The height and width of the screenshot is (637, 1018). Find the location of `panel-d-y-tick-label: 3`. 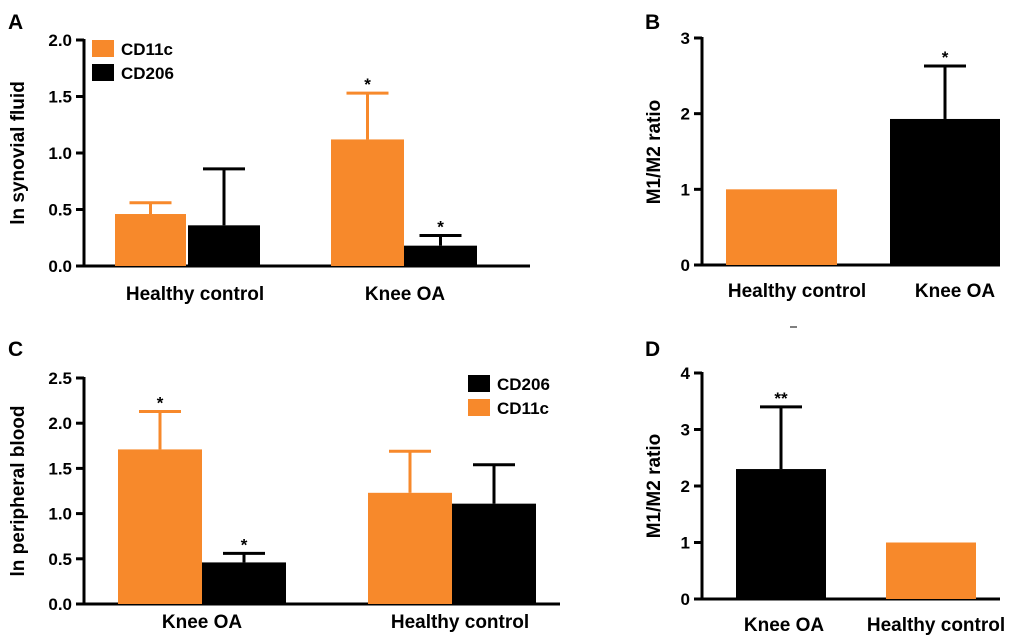

panel-d-y-tick-label: 3 is located at coordinates (685, 430).